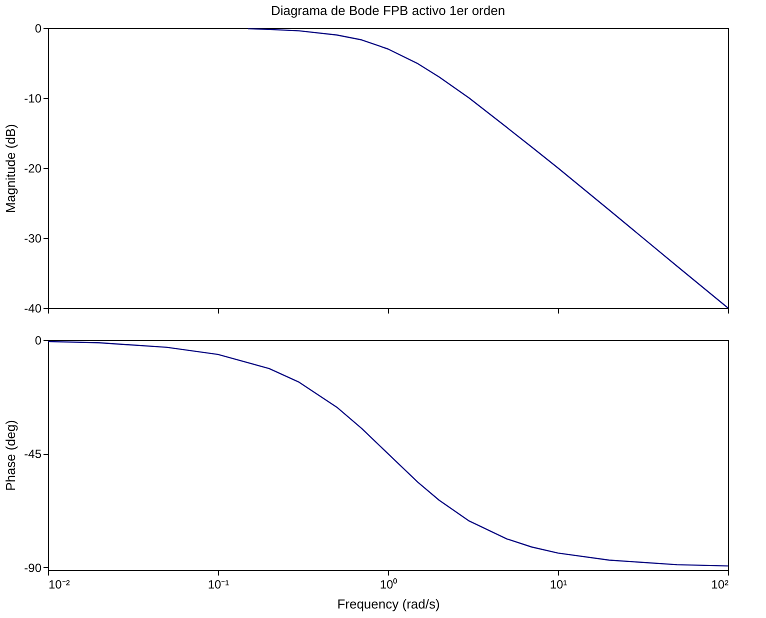  I want to click on y-tick-label: -40, so click(33, 309).